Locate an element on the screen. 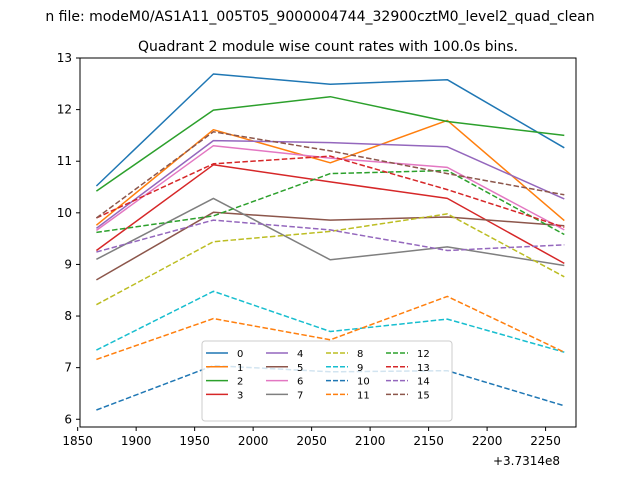 Image resolution: width=640 pixels, height=480 pixels. legend-label-3: 3 is located at coordinates (240, 395).